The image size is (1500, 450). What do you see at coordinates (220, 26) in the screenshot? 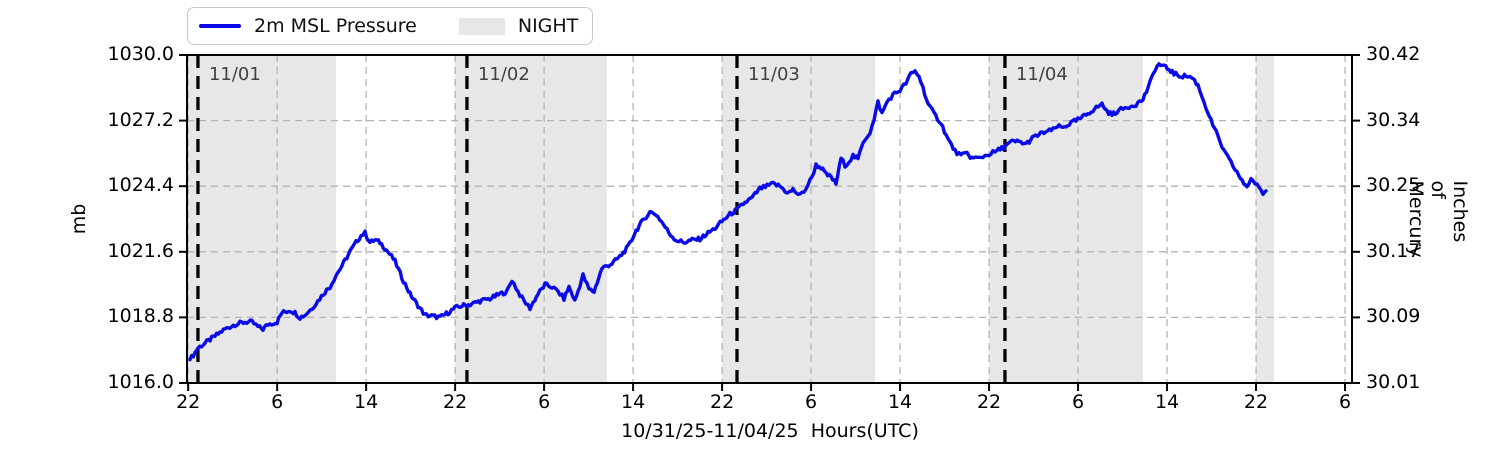
I see `pressure-line-swatch` at bounding box center [220, 26].